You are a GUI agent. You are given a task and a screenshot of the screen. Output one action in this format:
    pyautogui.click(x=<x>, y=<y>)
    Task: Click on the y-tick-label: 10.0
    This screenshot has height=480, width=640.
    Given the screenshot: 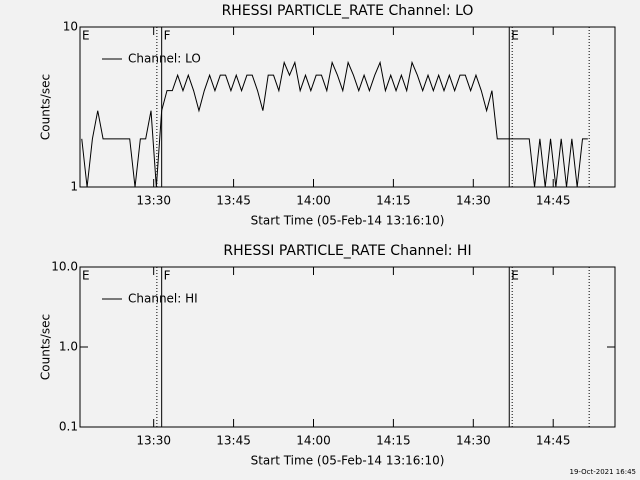 What is the action you would take?
    pyautogui.click(x=64, y=267)
    